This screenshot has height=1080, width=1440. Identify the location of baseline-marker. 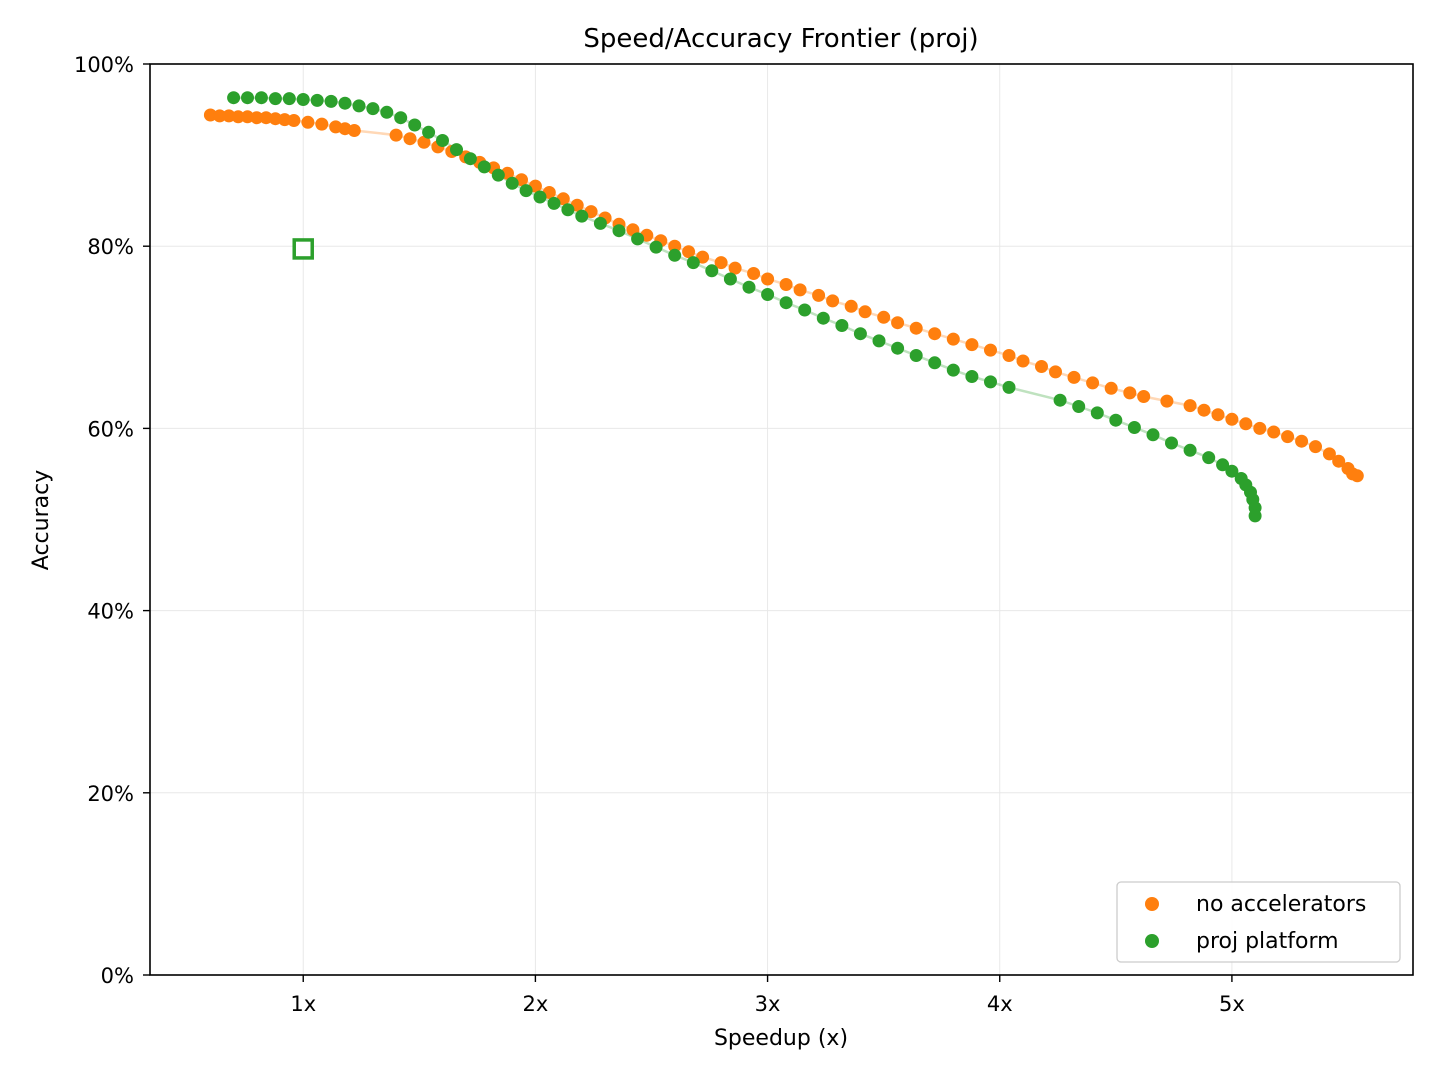
(303, 249).